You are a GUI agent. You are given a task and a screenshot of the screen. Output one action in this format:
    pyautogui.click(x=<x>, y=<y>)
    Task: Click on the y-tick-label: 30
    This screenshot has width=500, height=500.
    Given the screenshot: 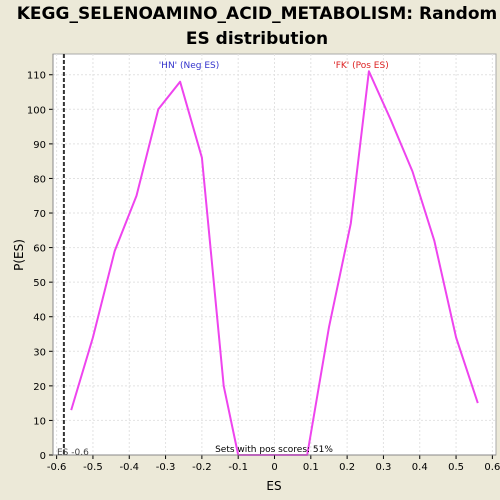 What is the action you would take?
    pyautogui.click(x=39, y=352)
    